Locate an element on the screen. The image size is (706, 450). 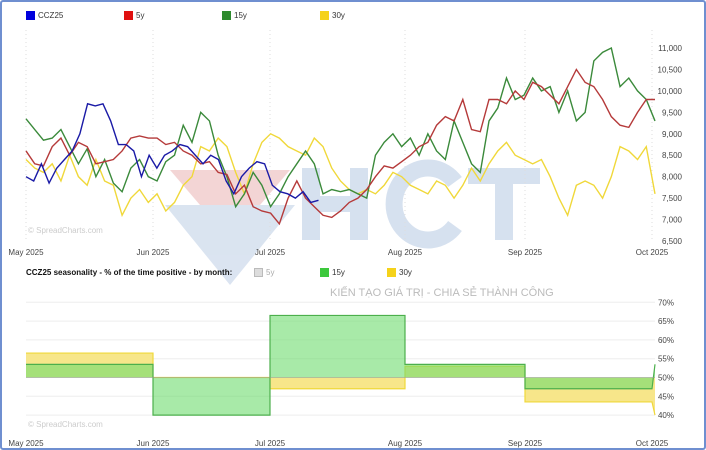
y-tick-label-2: 40% is located at coordinates (666, 415).